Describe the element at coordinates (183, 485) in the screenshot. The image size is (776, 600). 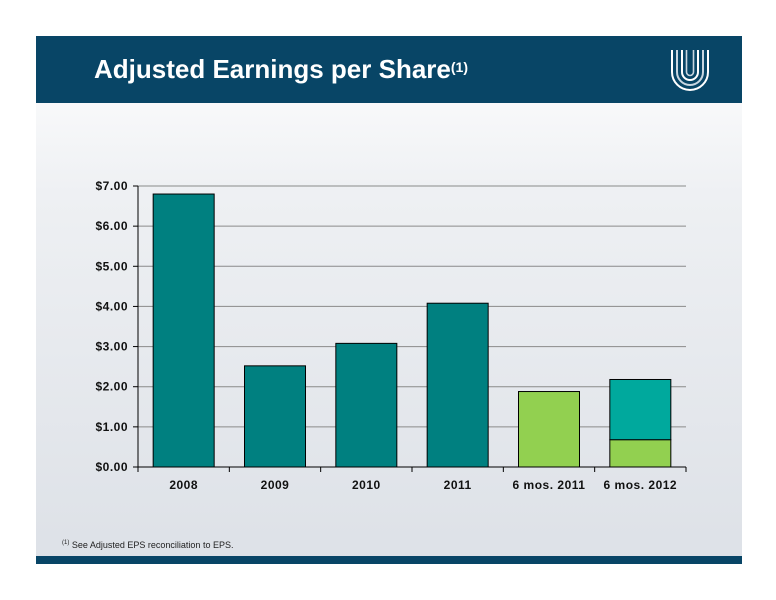
I see `x-tick-label: 2008` at that location.